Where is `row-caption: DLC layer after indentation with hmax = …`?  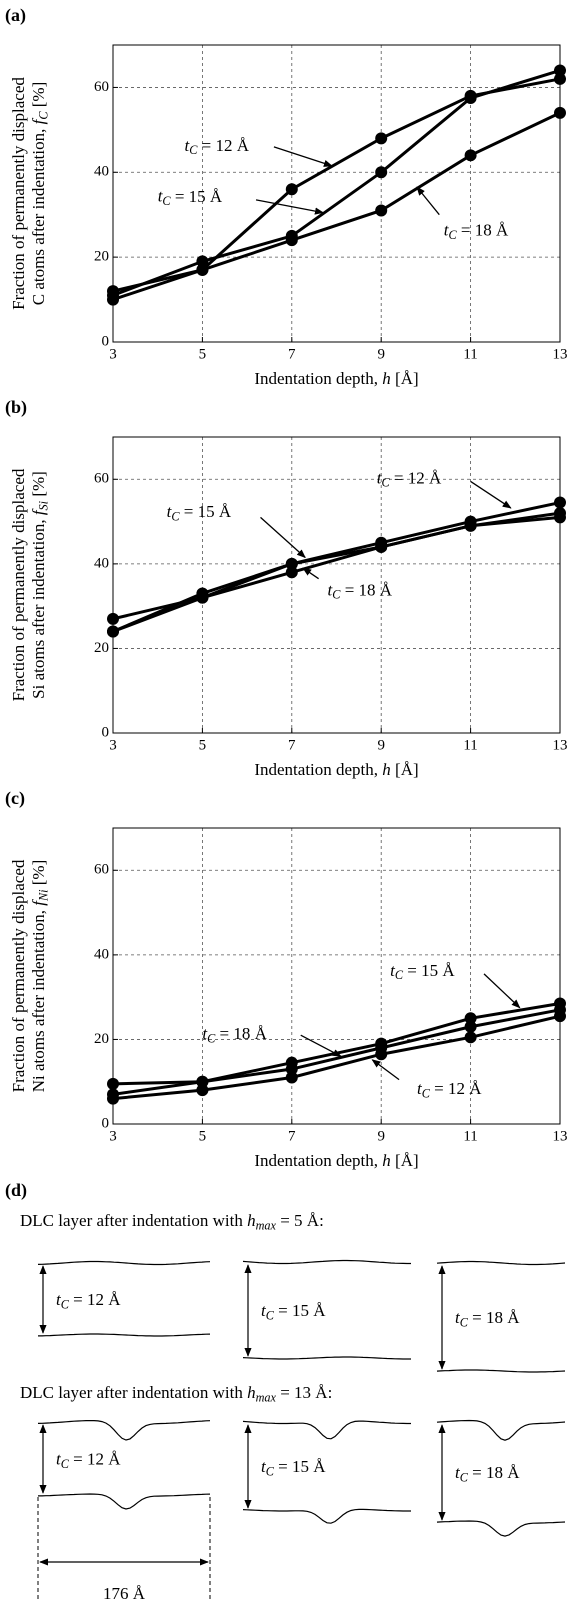
row-caption: DLC layer after indentation with hmax = … is located at coordinates (172, 1221).